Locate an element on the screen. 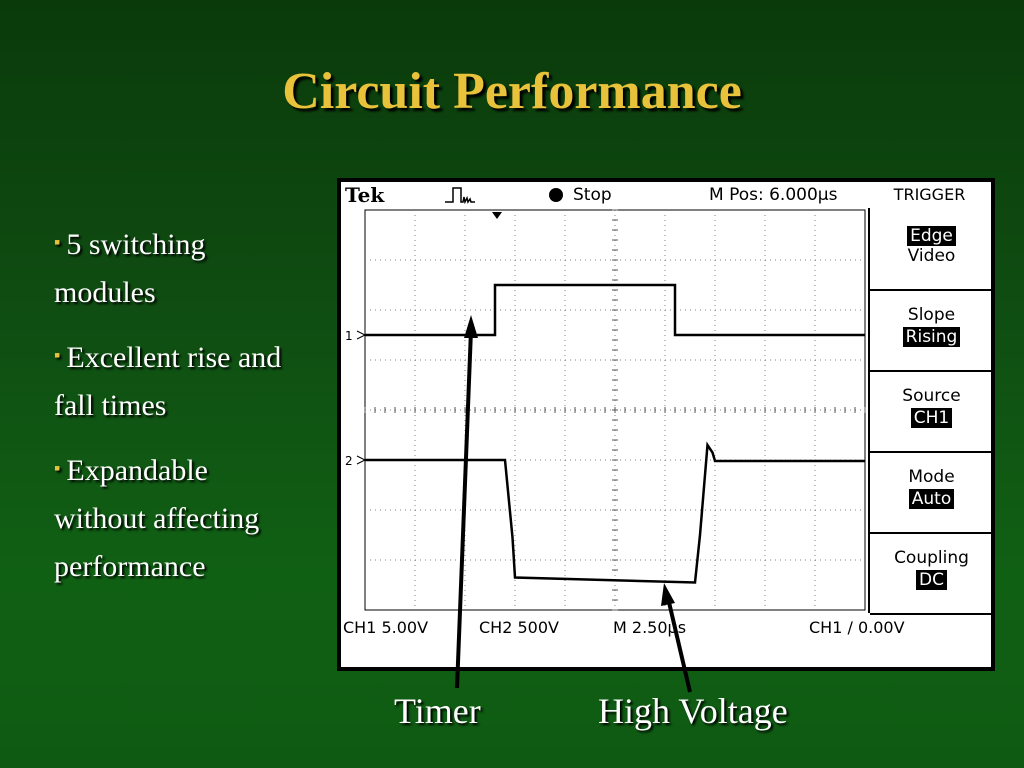 This screenshot has width=1024, height=768. channel-2-arrow-icon is located at coordinates (361, 460).